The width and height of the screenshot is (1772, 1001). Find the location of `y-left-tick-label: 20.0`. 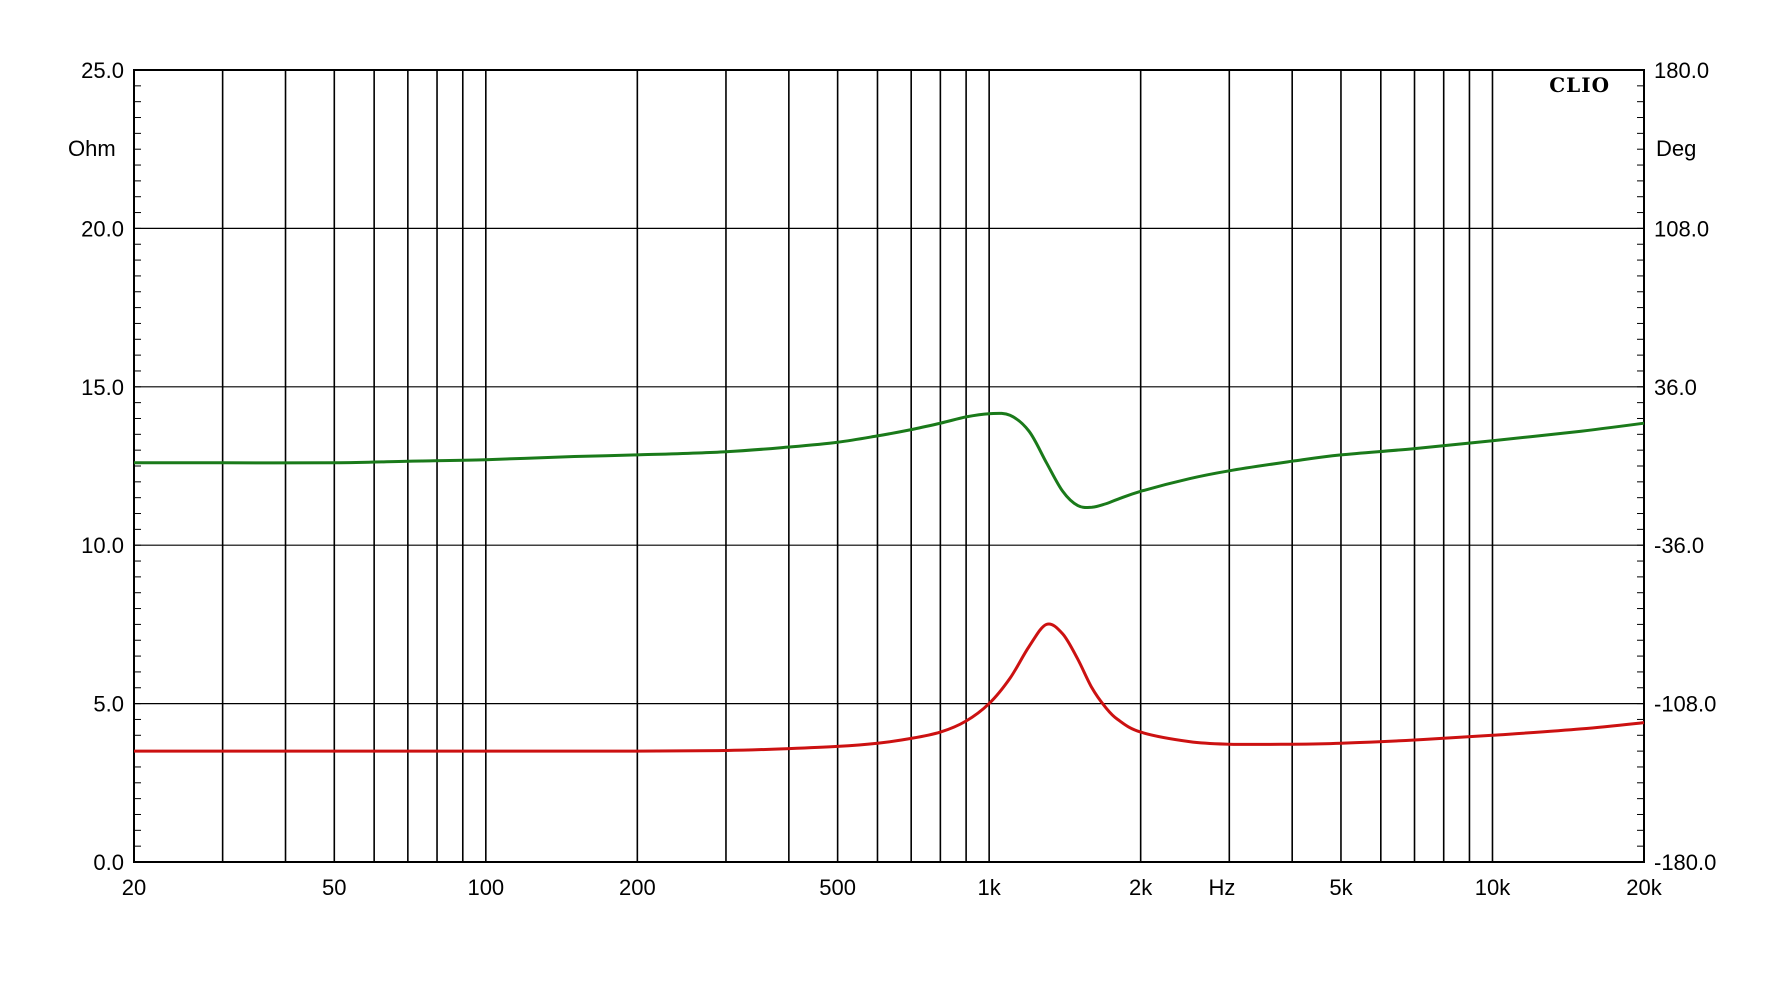

y-left-tick-label: 20.0 is located at coordinates (102, 228).